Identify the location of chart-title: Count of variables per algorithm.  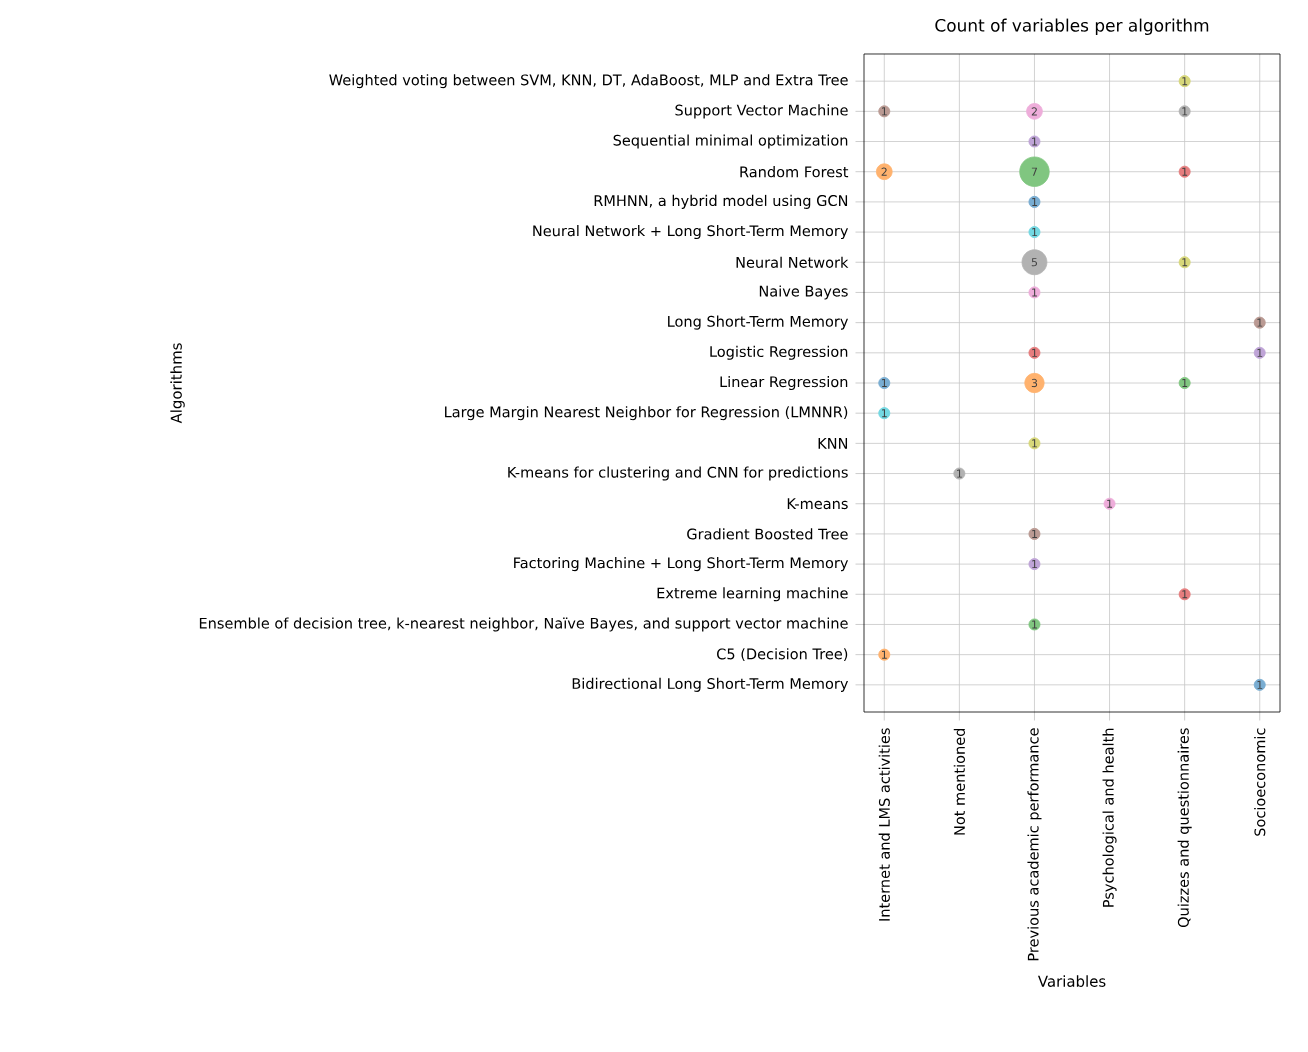
(1072, 27).